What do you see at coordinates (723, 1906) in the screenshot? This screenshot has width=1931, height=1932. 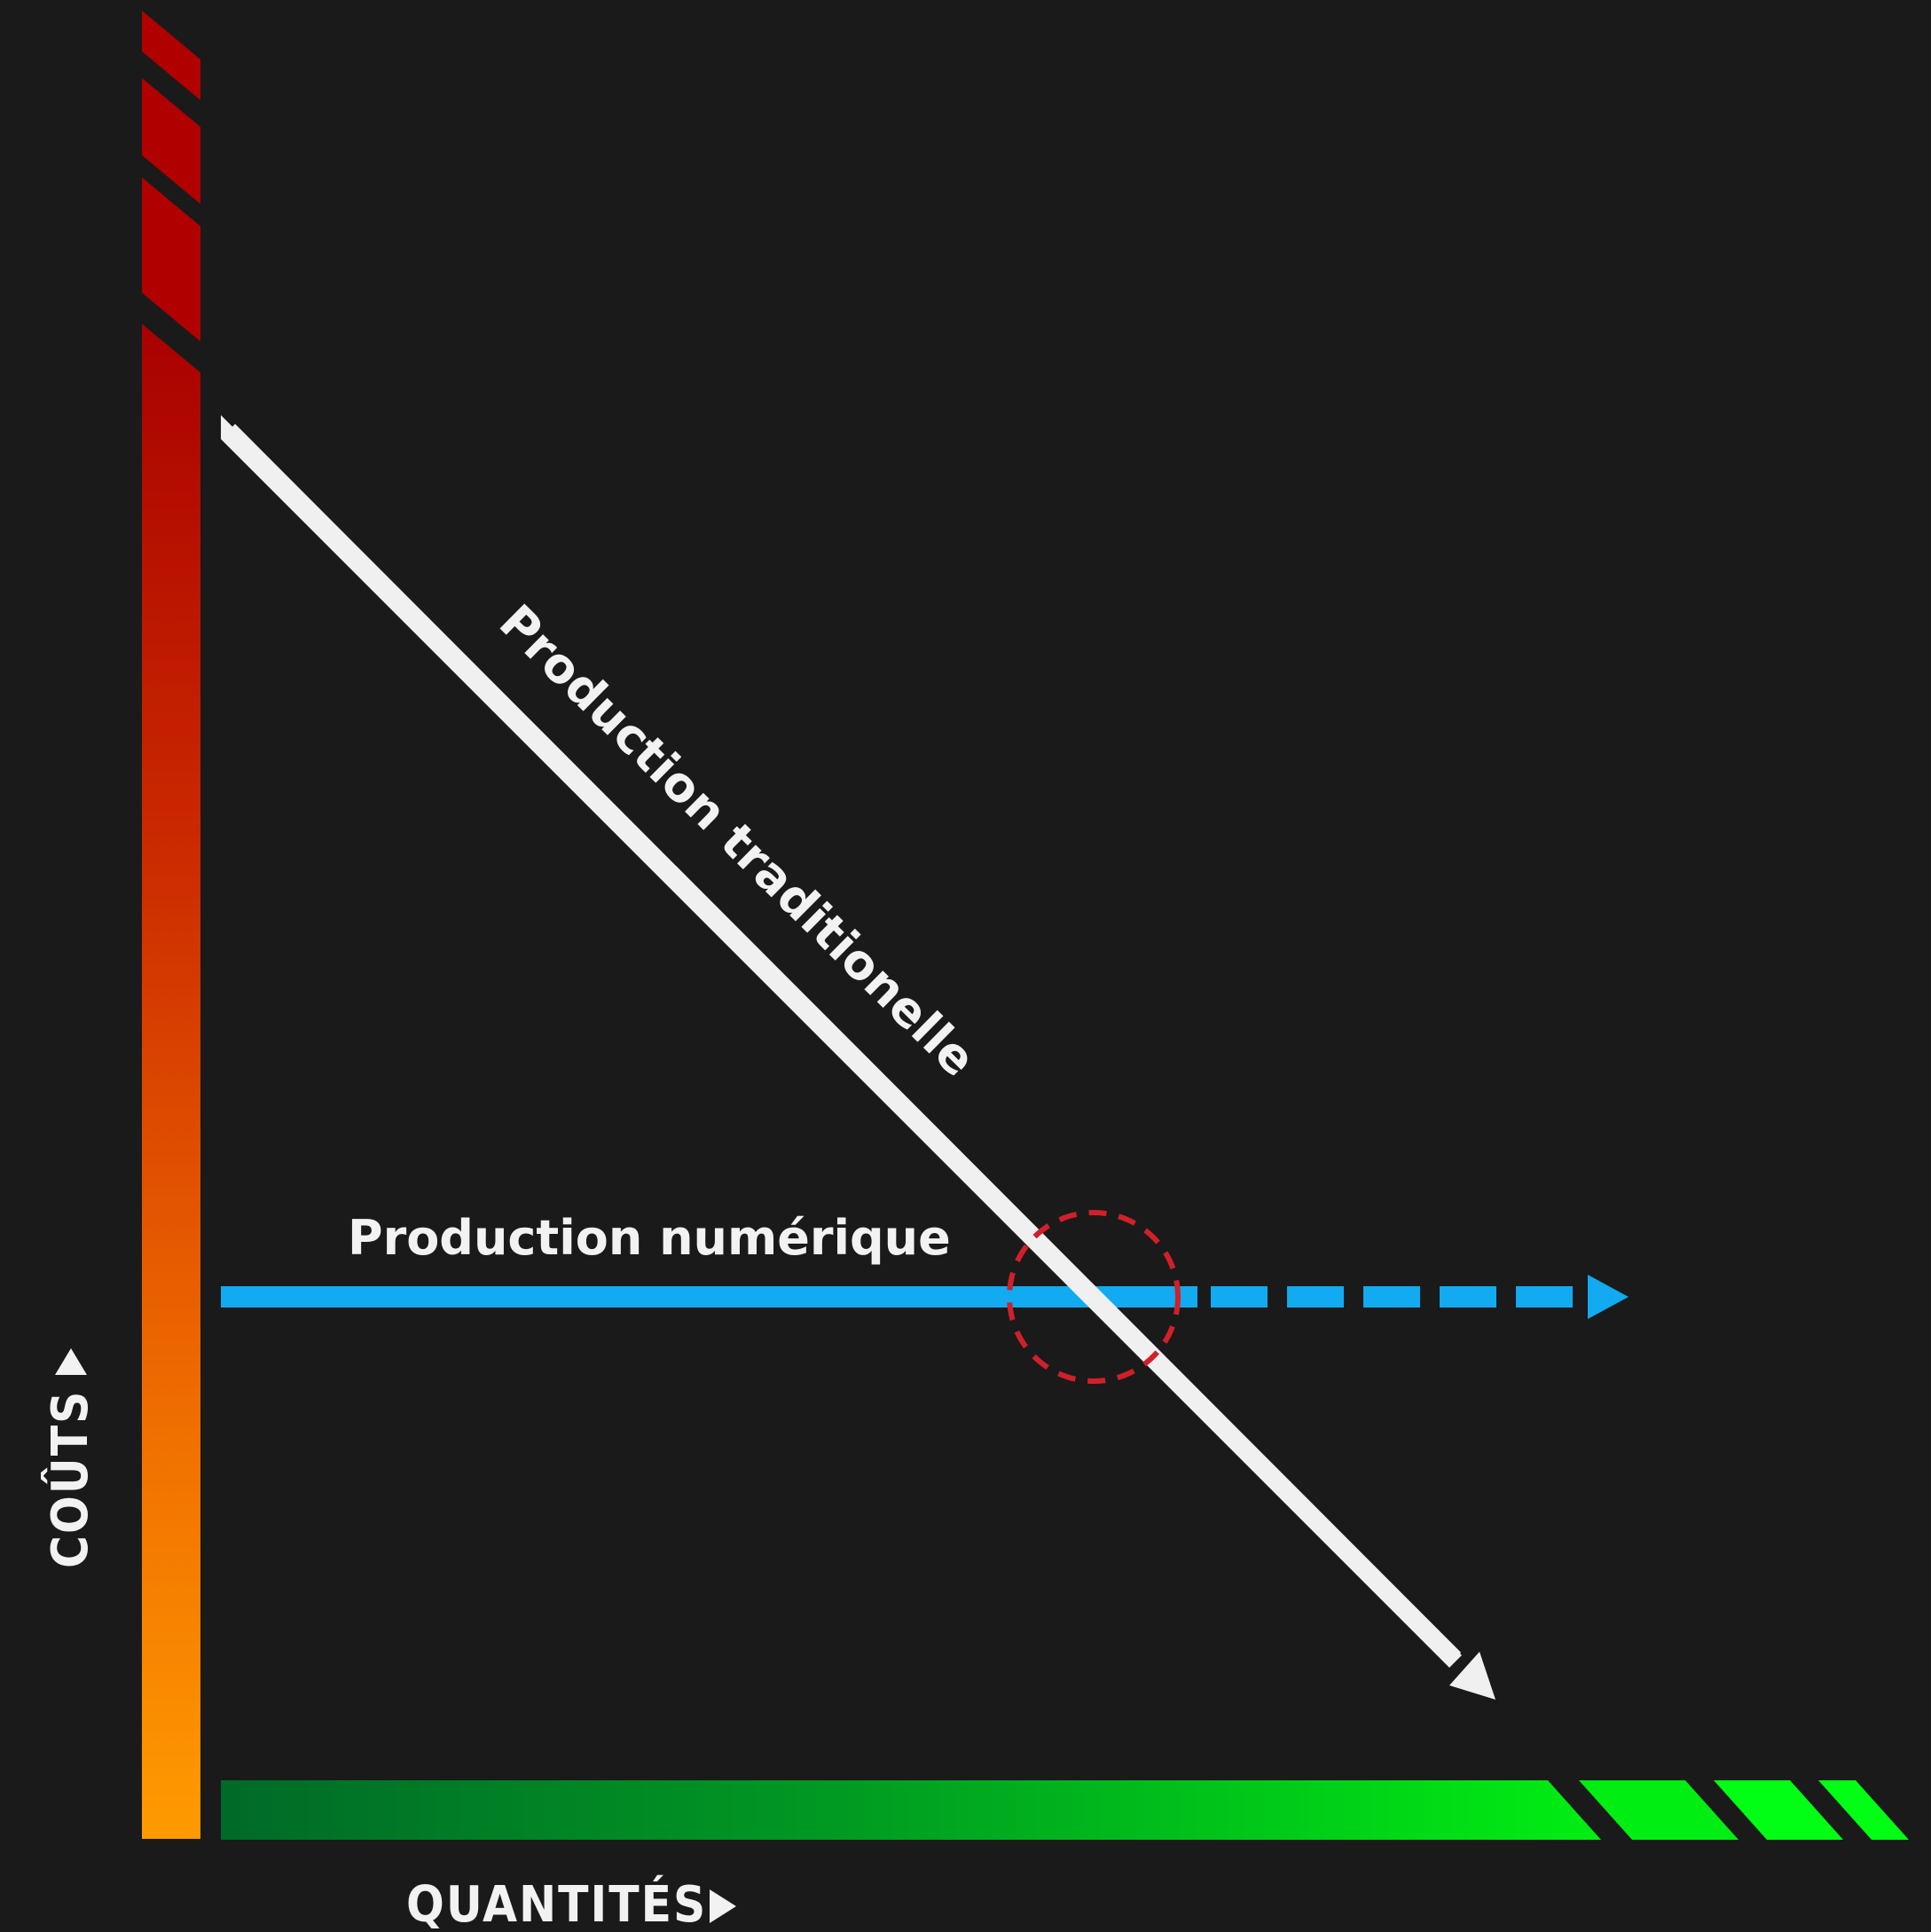 I see `x-axis-arrow-icon` at bounding box center [723, 1906].